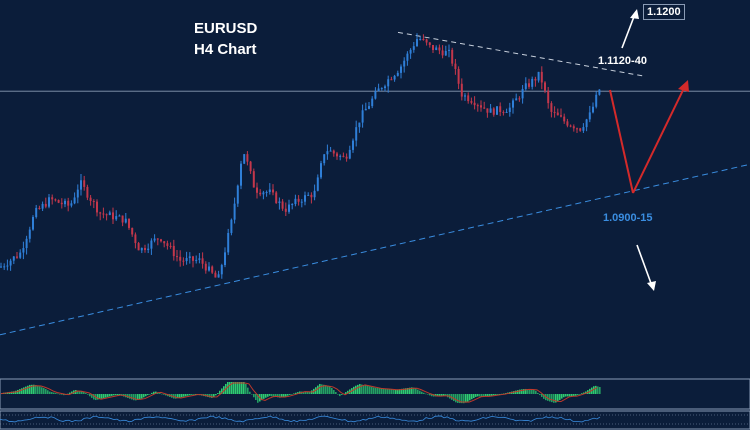 The height and width of the screenshot is (430, 750). I want to click on red-projection-arrow-up, so click(659, 138).